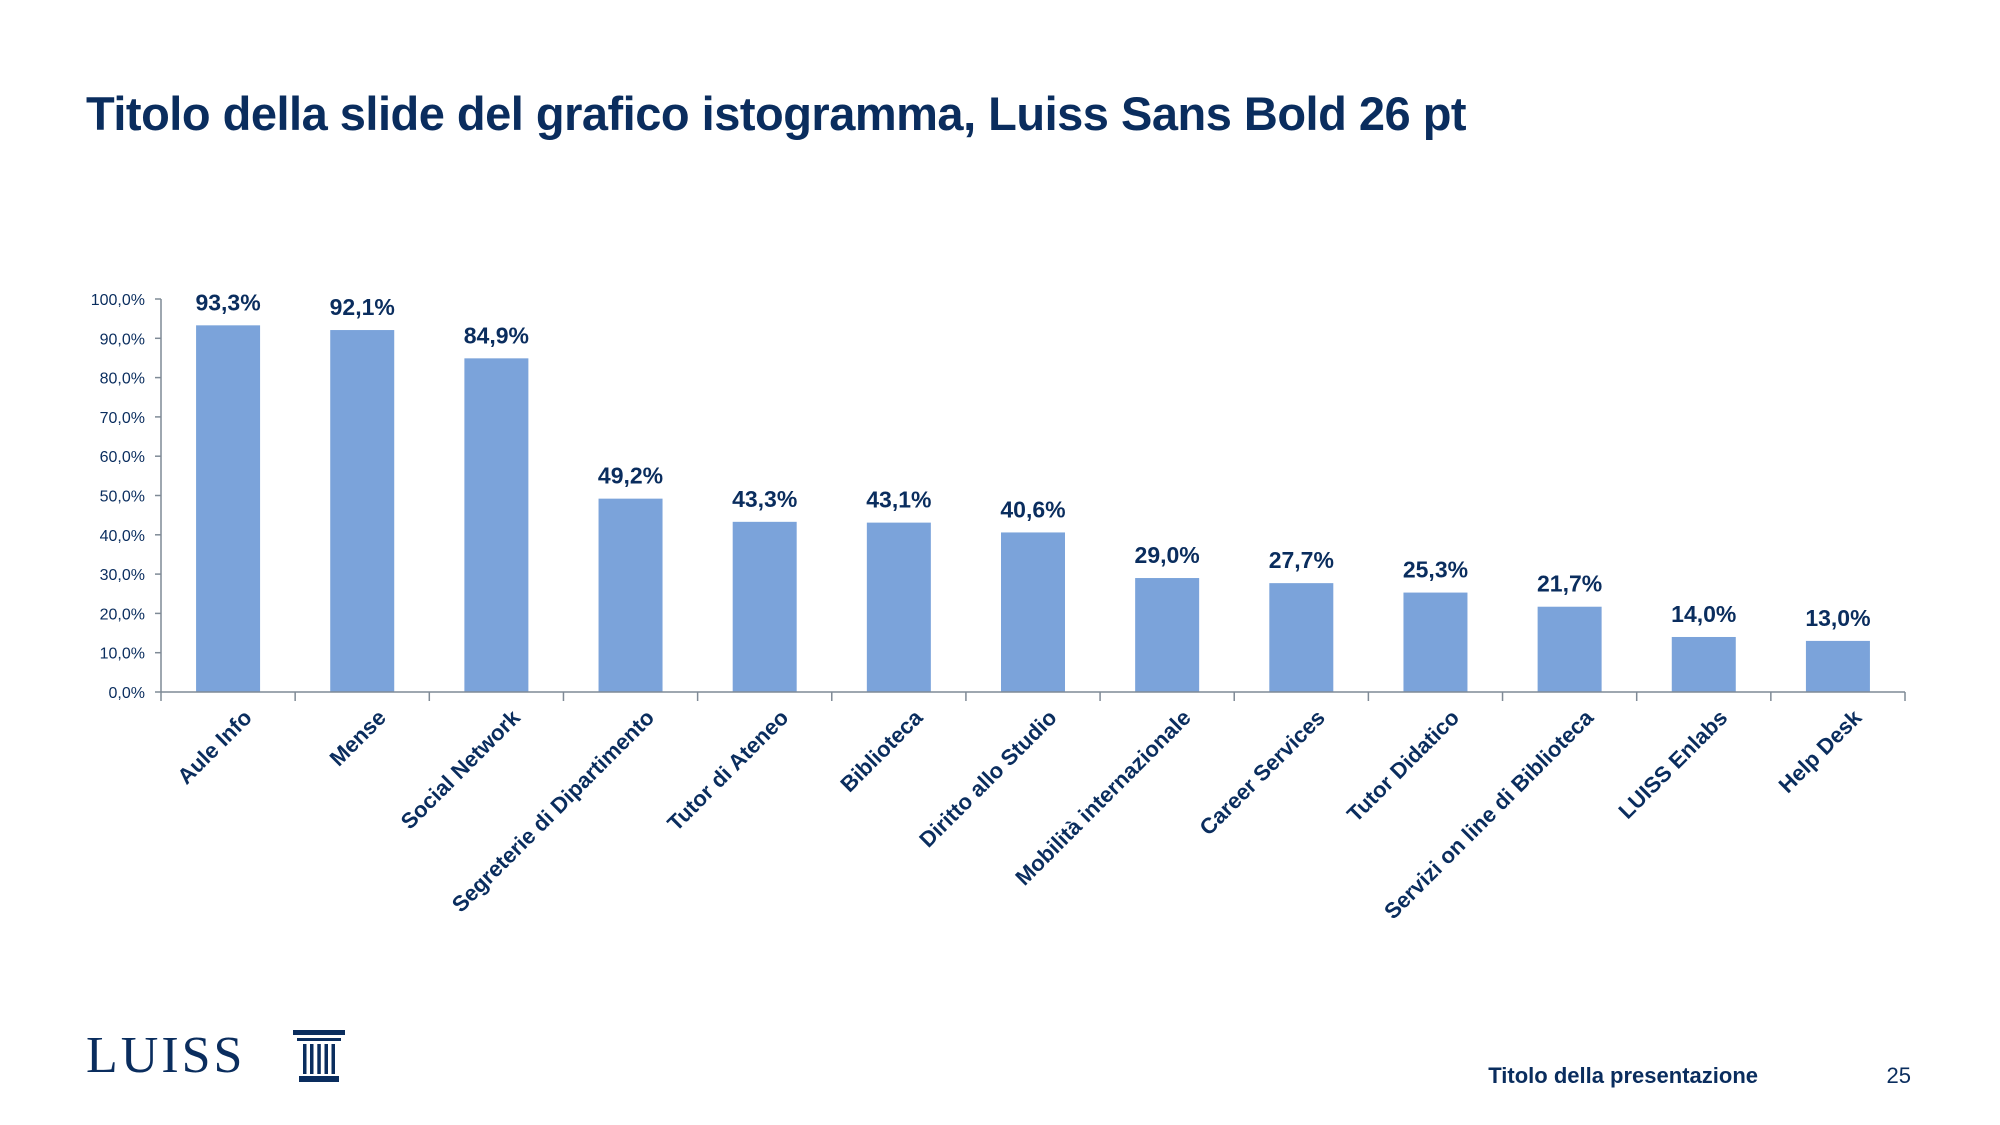 Image resolution: width=2000 pixels, height=1125 pixels. Describe the element at coordinates (1435, 570) in the screenshot. I see `data-label: 25,3%` at that location.